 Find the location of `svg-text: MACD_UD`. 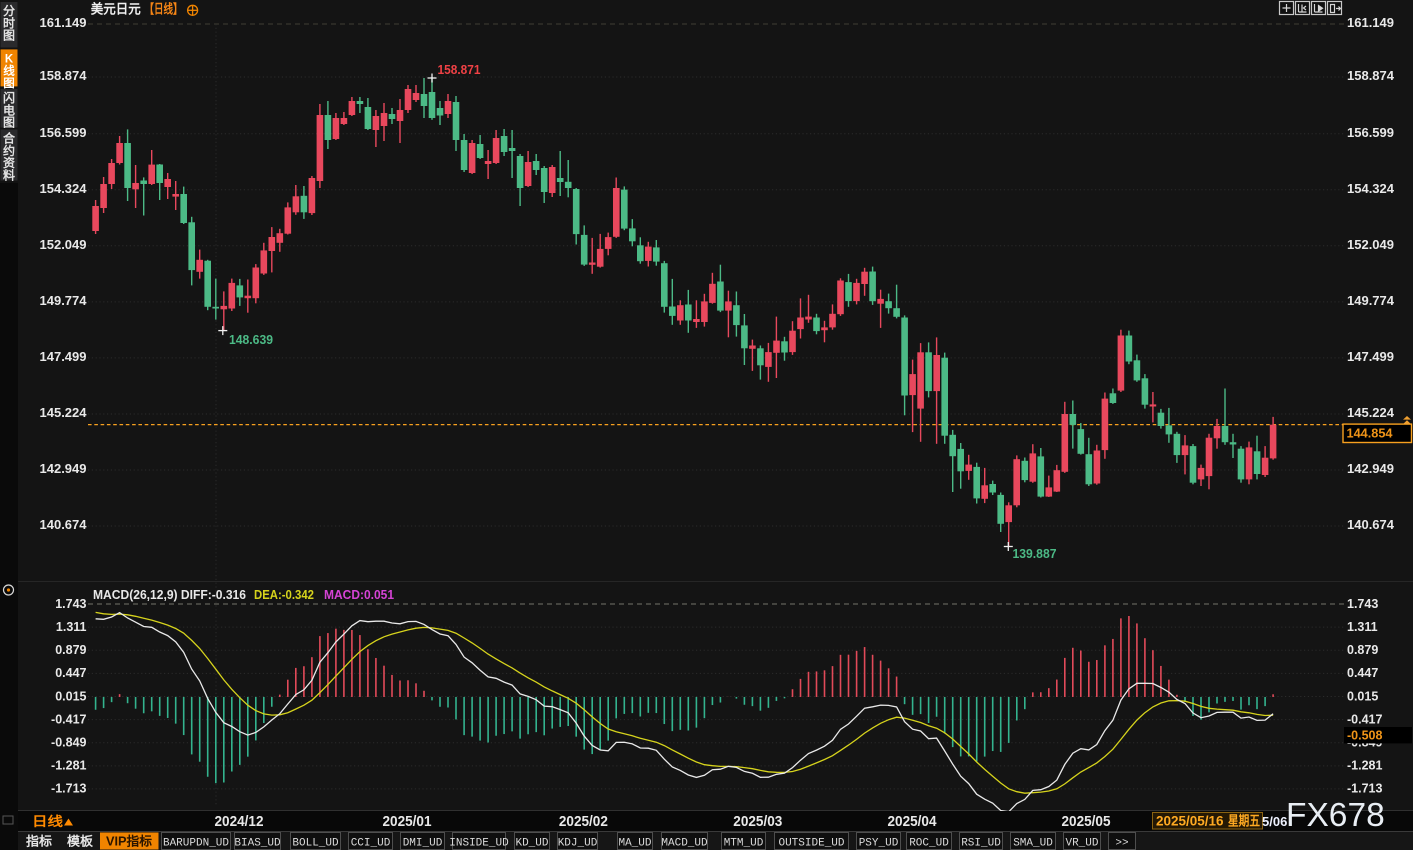

svg-text: MACD_UD is located at coordinates (684, 844).